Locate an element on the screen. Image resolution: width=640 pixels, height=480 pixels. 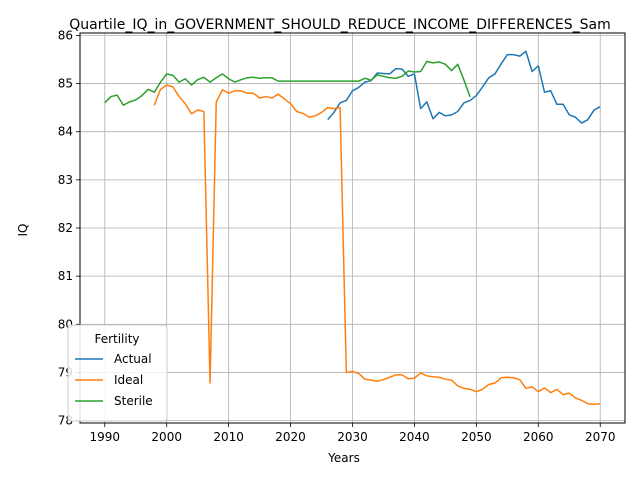
x-tick-label: 2040 is located at coordinates (414, 437).